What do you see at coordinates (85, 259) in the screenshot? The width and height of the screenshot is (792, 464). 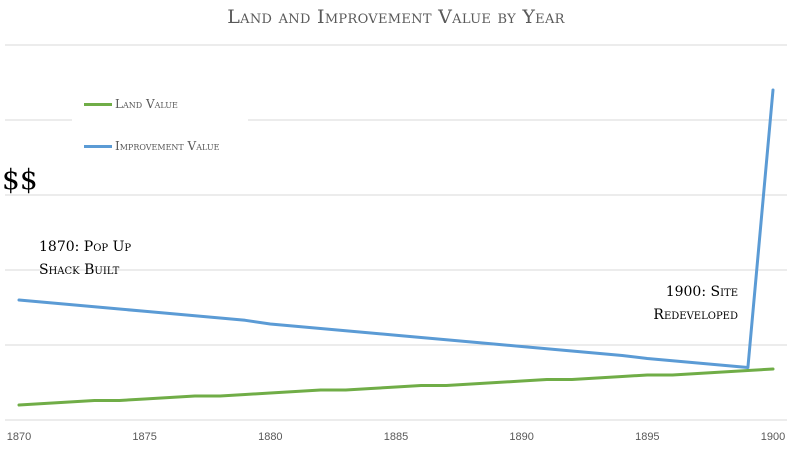 I see `annotation-shack-built: 1870: Pop Up Shack Built` at bounding box center [85, 259].